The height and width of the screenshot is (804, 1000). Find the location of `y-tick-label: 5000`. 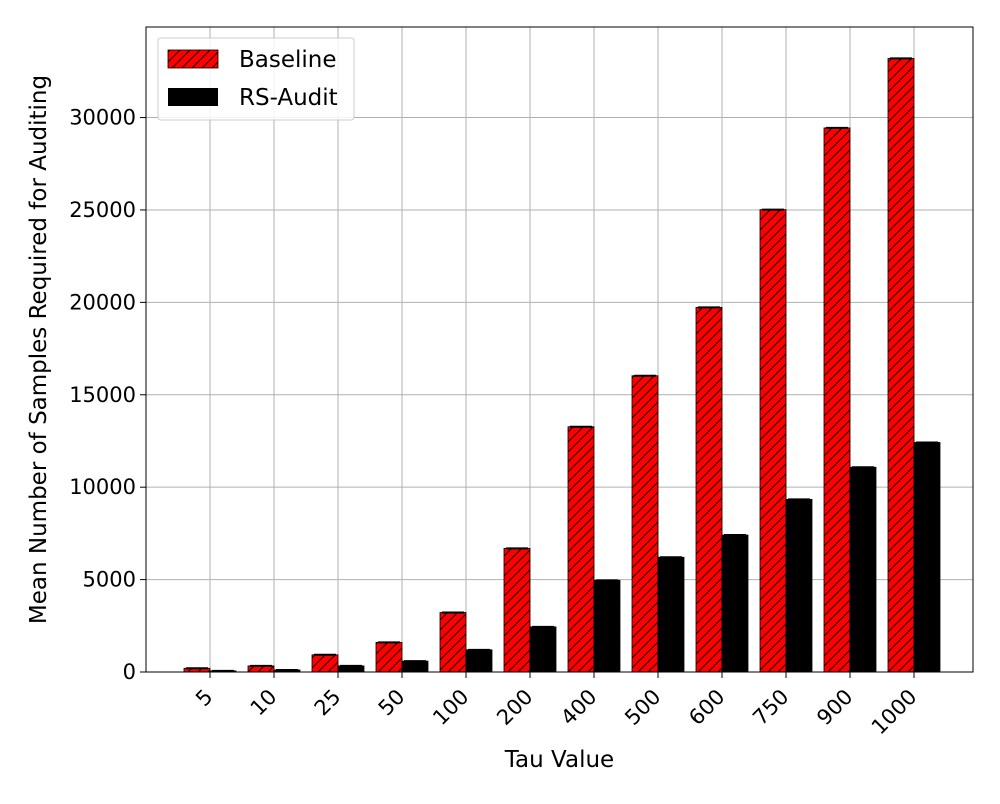

y-tick-label: 5000 is located at coordinates (109, 580).